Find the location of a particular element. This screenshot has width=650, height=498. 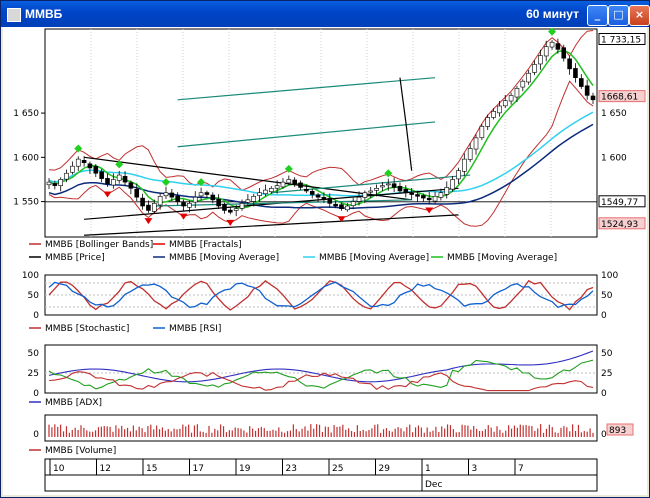

title-bar: ММВБ 60 минут _ □ × is located at coordinates (325, 14).